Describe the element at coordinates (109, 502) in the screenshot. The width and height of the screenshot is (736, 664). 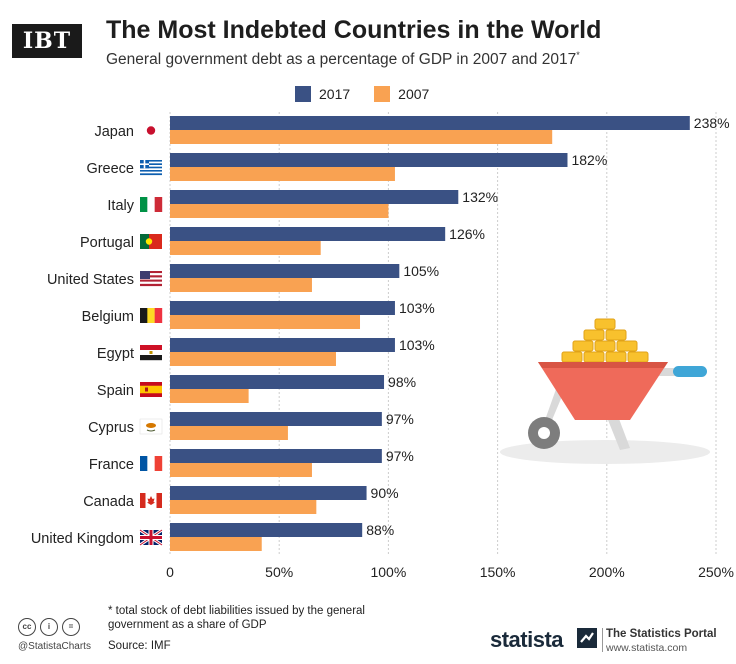
I see `category-label: Canada` at that location.